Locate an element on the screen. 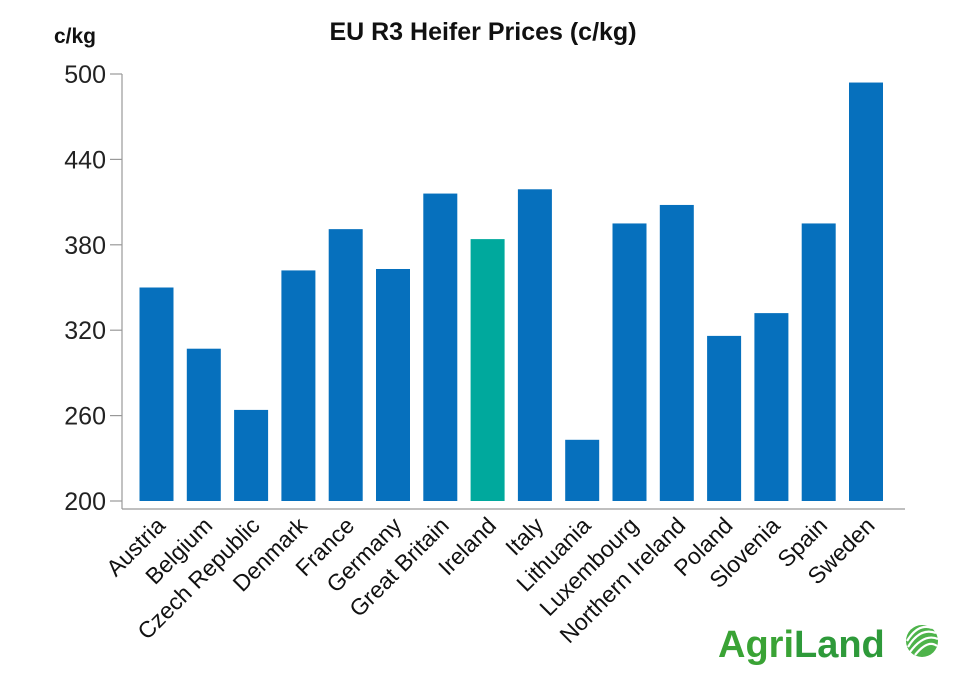  bar-ireland is located at coordinates (487, 370).